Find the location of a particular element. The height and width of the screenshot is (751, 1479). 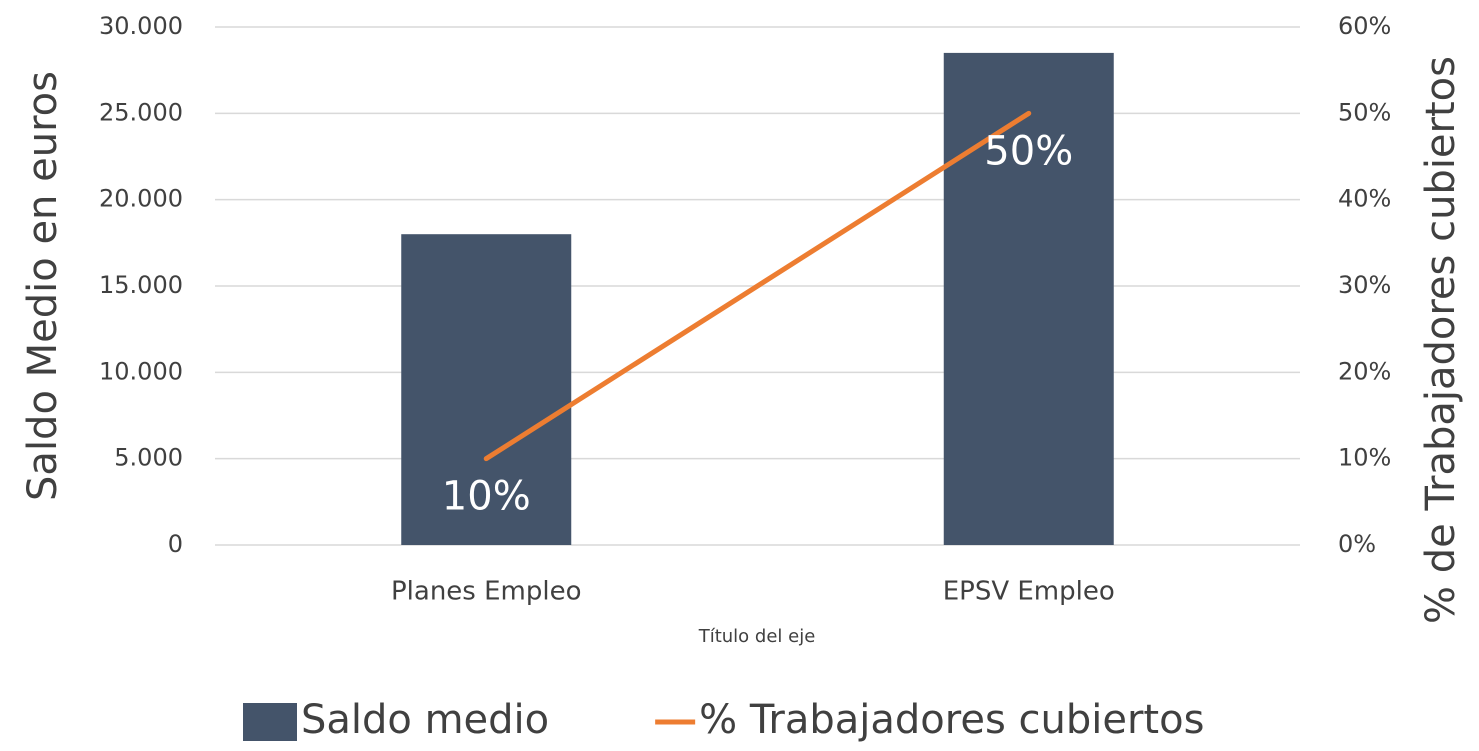

legend-swatch is located at coordinates (270, 722).